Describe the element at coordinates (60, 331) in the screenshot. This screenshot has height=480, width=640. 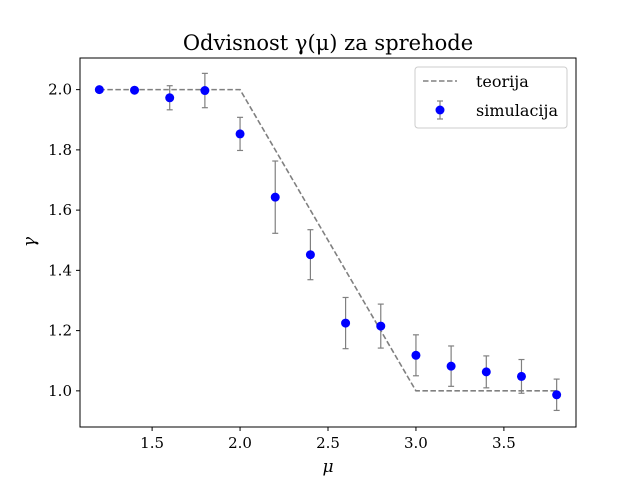
I see `y-tick-label: 1.2` at that location.